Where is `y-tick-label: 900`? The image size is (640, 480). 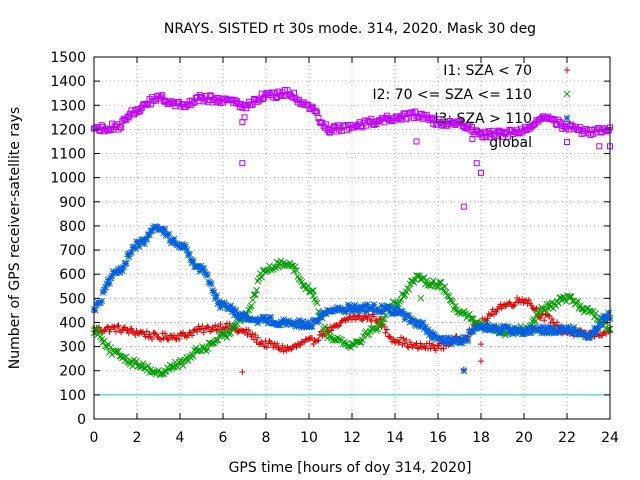 y-tick-label: 900 is located at coordinates (72, 203).